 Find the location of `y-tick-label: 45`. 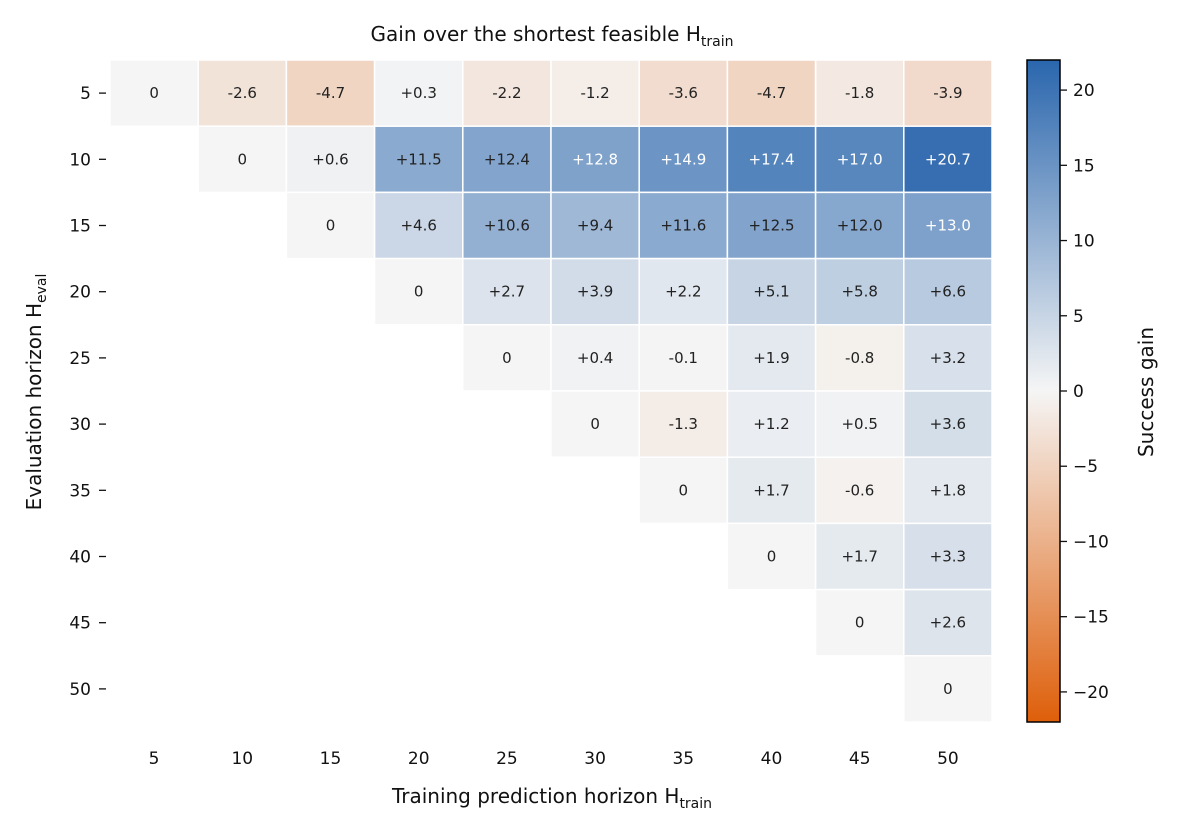

y-tick-label: 45 is located at coordinates (80, 624).